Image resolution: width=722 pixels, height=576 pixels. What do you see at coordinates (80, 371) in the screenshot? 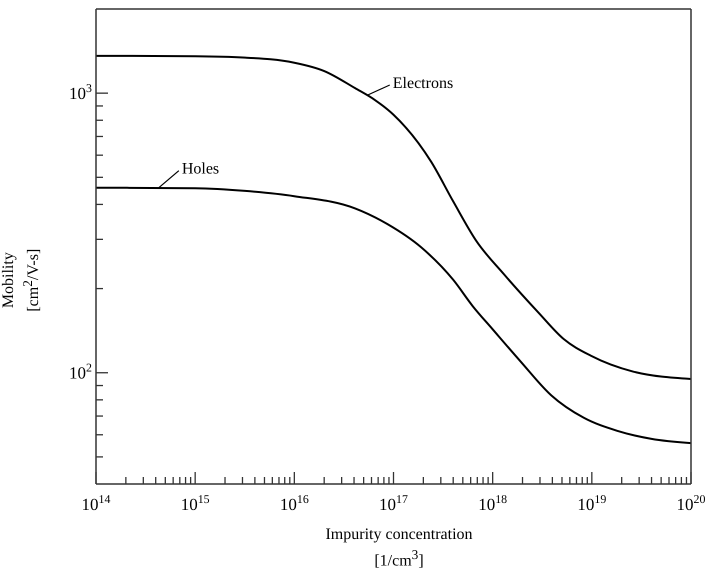
I see `y-tick-label: 10$^{2}$` at bounding box center [80, 371].